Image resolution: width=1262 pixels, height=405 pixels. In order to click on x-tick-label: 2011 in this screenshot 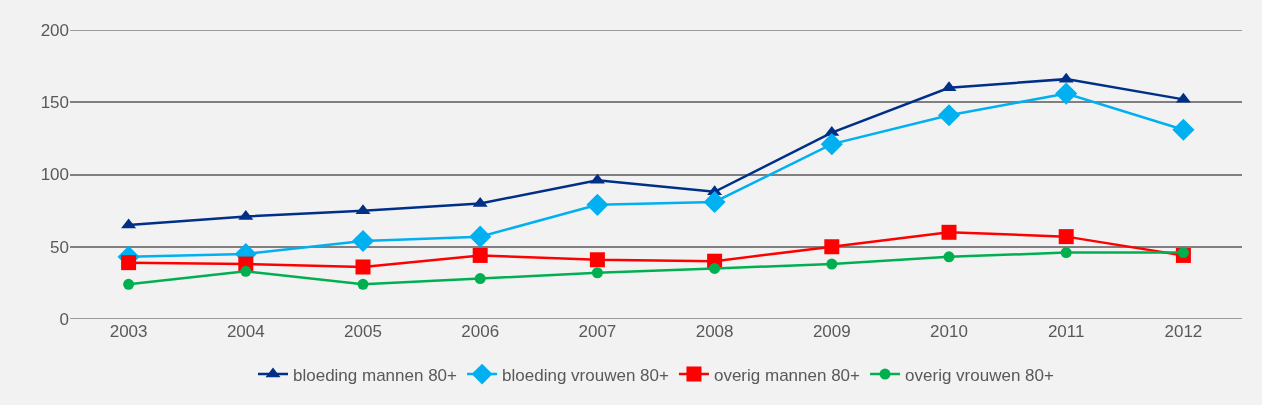, I will do `click(1066, 331)`.